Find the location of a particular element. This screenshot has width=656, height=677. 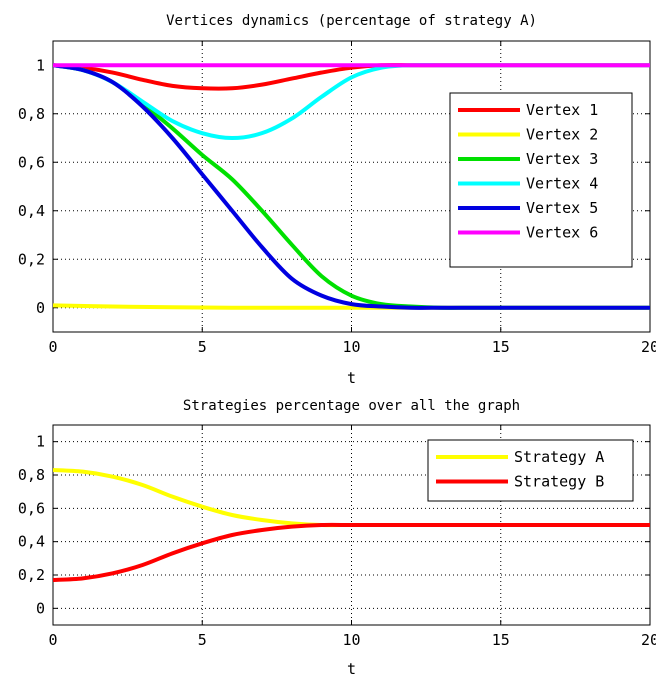

legend-item: Vertex 5 is located at coordinates (528, 208).